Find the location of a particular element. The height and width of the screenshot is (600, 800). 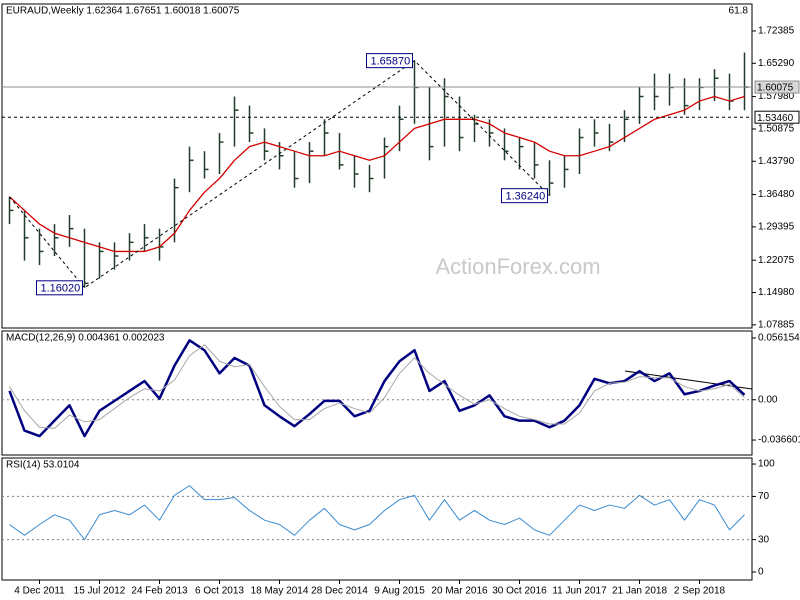

annotation-label: 1.16020 is located at coordinates (61, 289).